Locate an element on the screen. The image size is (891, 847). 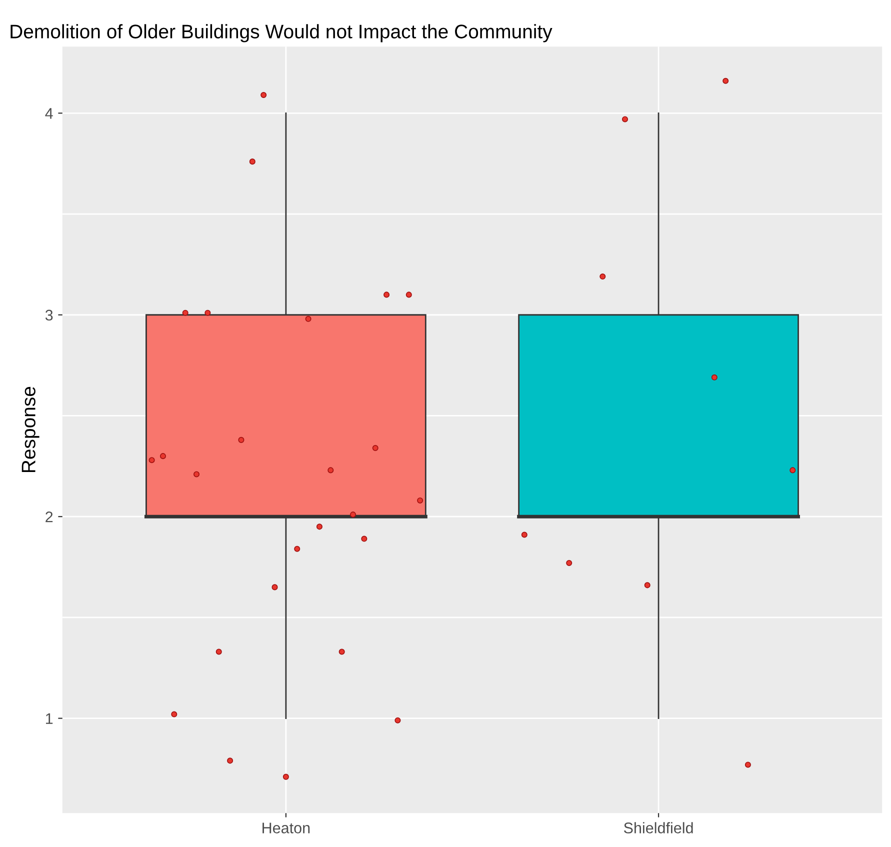
chart-title: Demolition of Older Buildings Would not Impact the Community is located at coordinates (281, 33).